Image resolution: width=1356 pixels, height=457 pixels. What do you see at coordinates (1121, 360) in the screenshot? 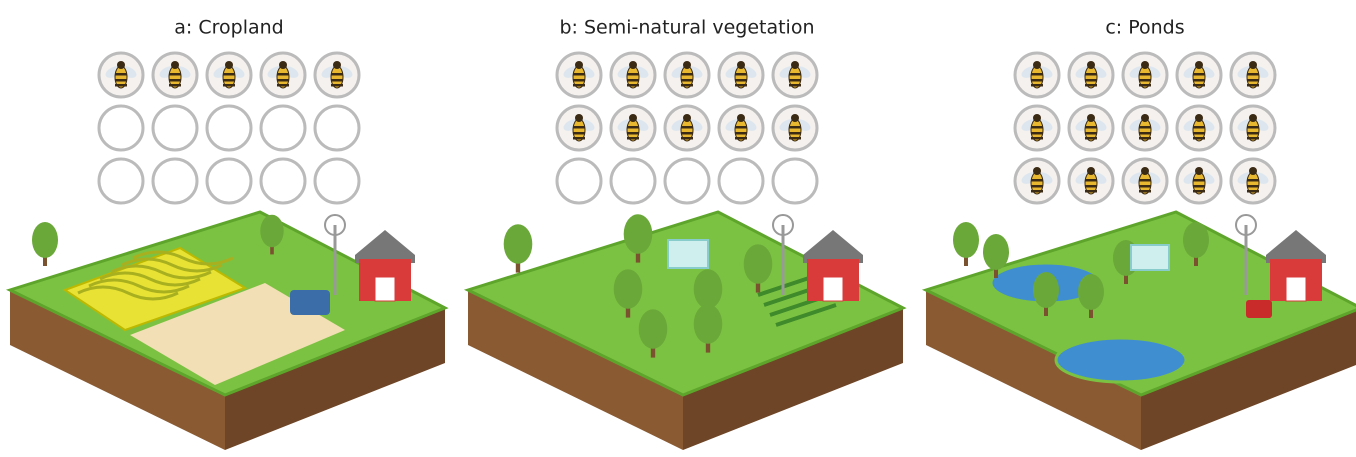
I see `pond` at bounding box center [1121, 360].